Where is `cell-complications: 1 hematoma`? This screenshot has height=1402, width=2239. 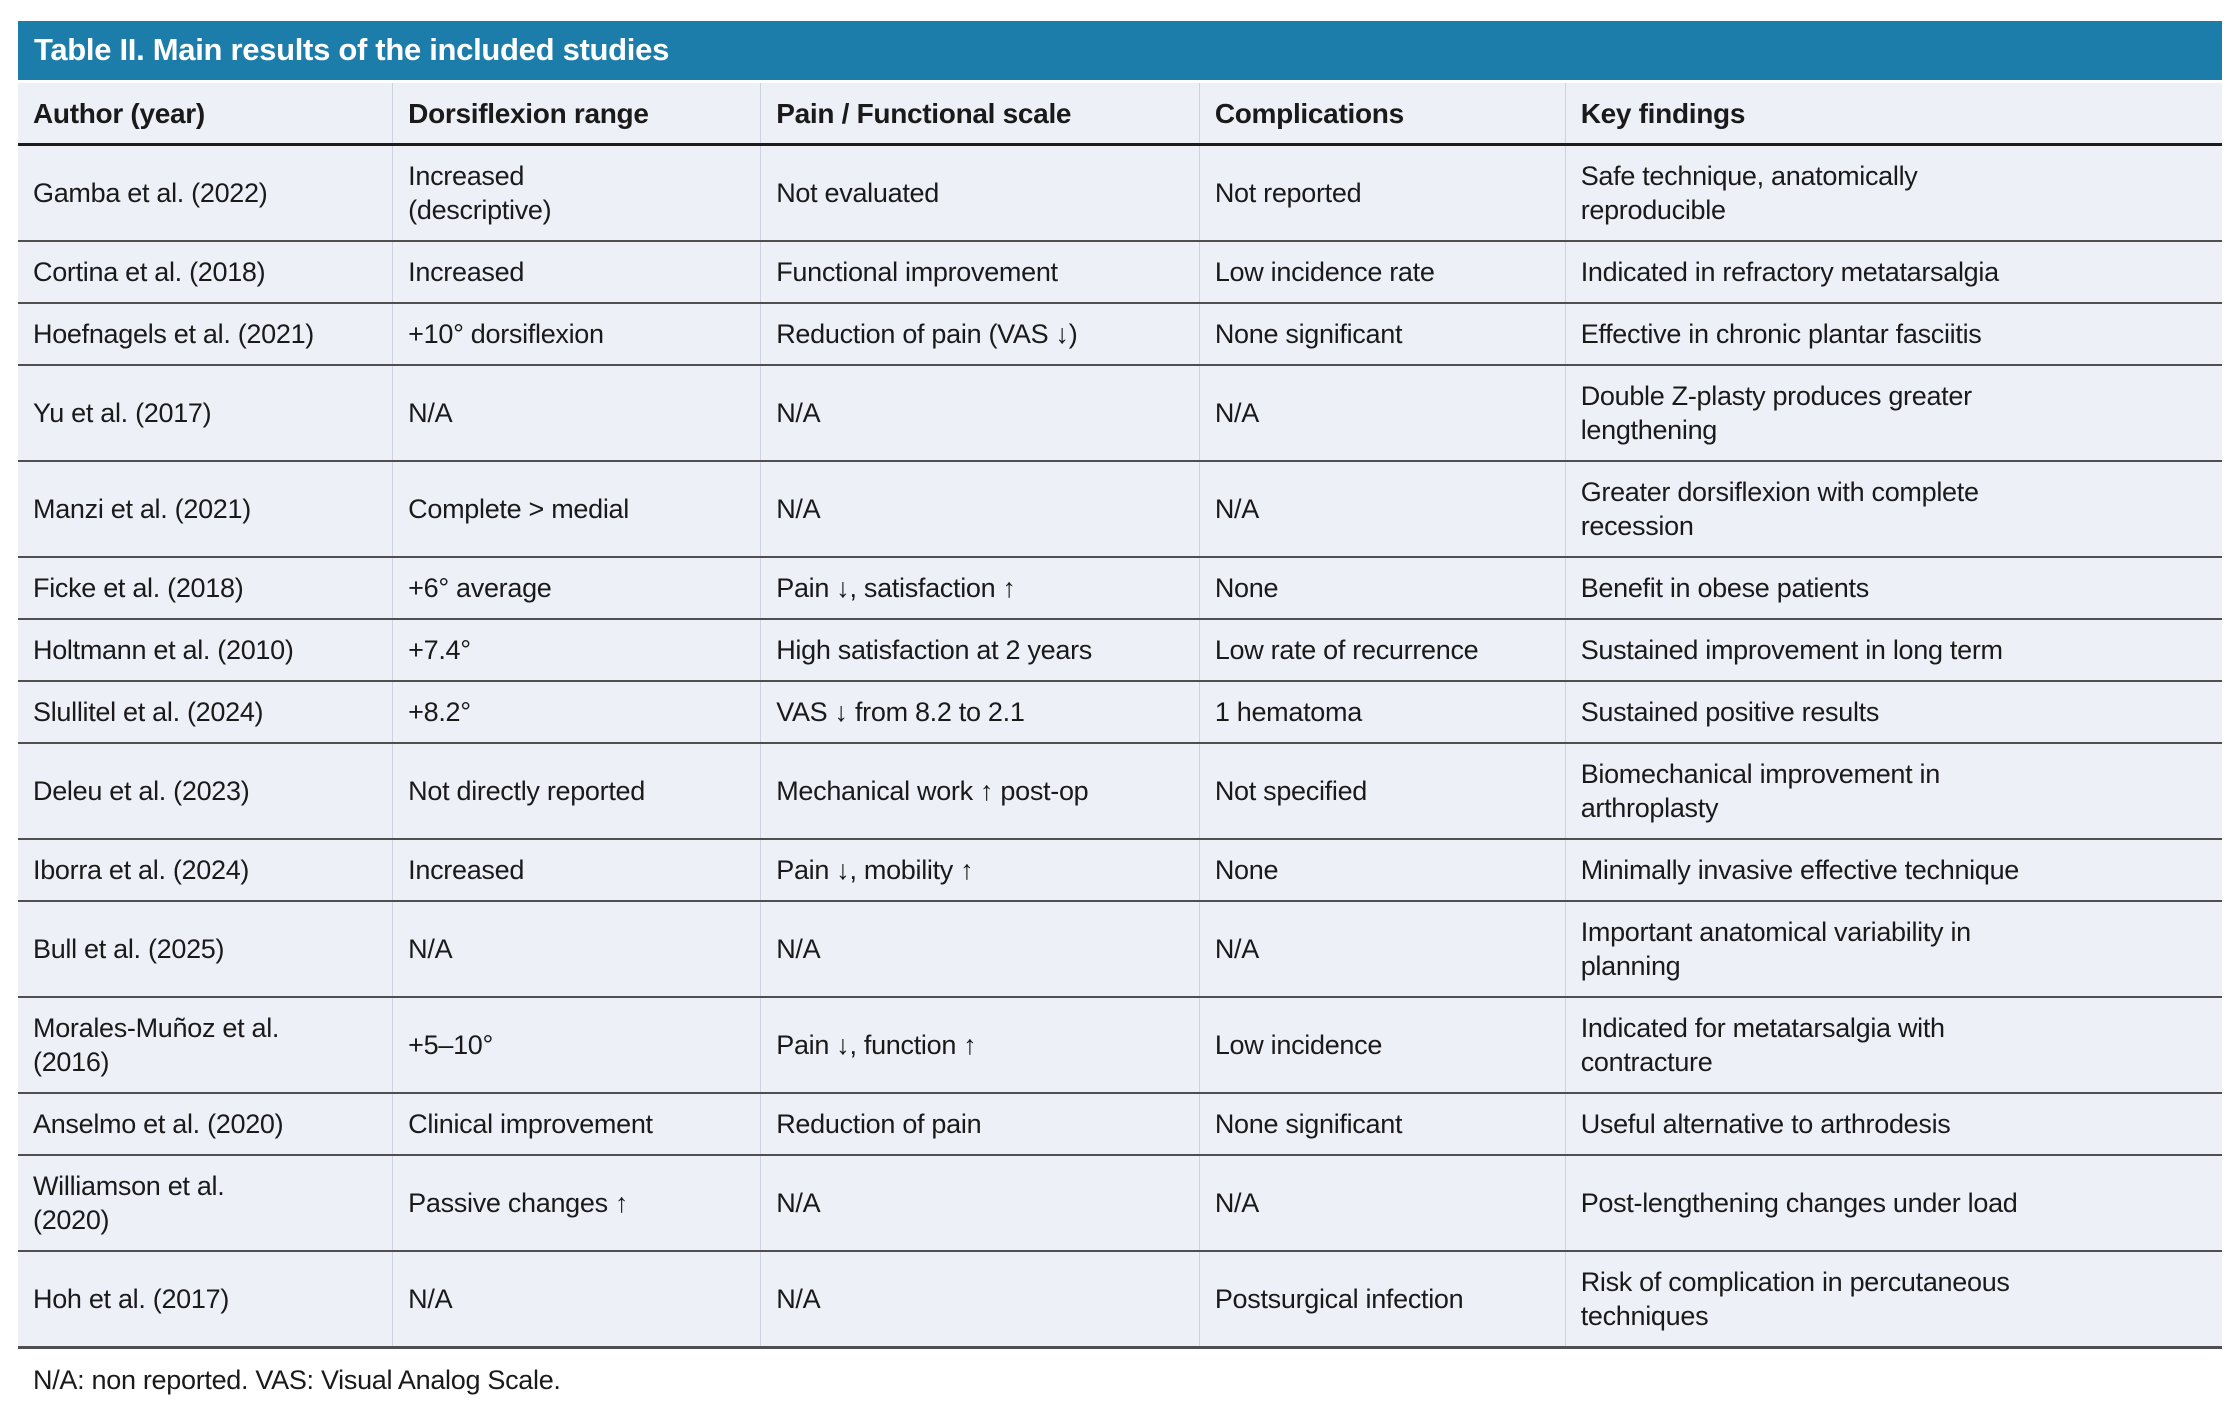 cell-complications: 1 hematoma is located at coordinates (1382, 711).